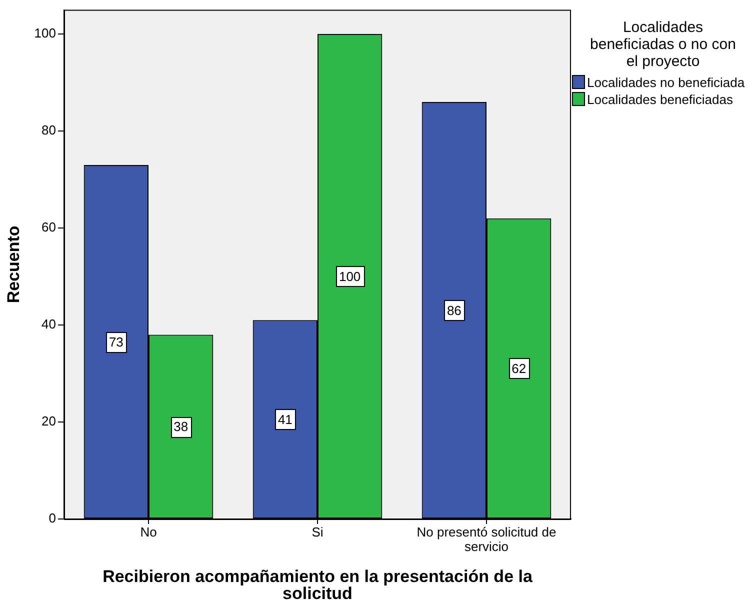  Describe the element at coordinates (52, 518) in the screenshot. I see `y-tick-label: 0` at that location.